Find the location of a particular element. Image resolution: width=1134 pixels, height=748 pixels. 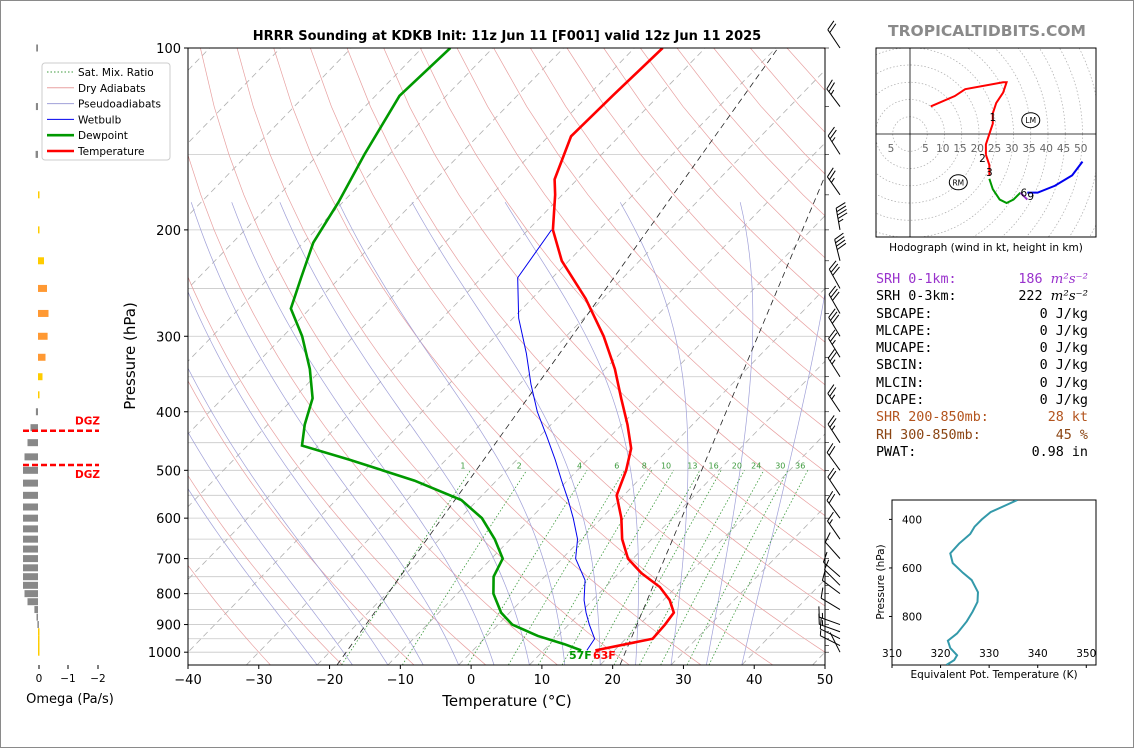

y-tick-label: 300 is located at coordinates (168, 337).